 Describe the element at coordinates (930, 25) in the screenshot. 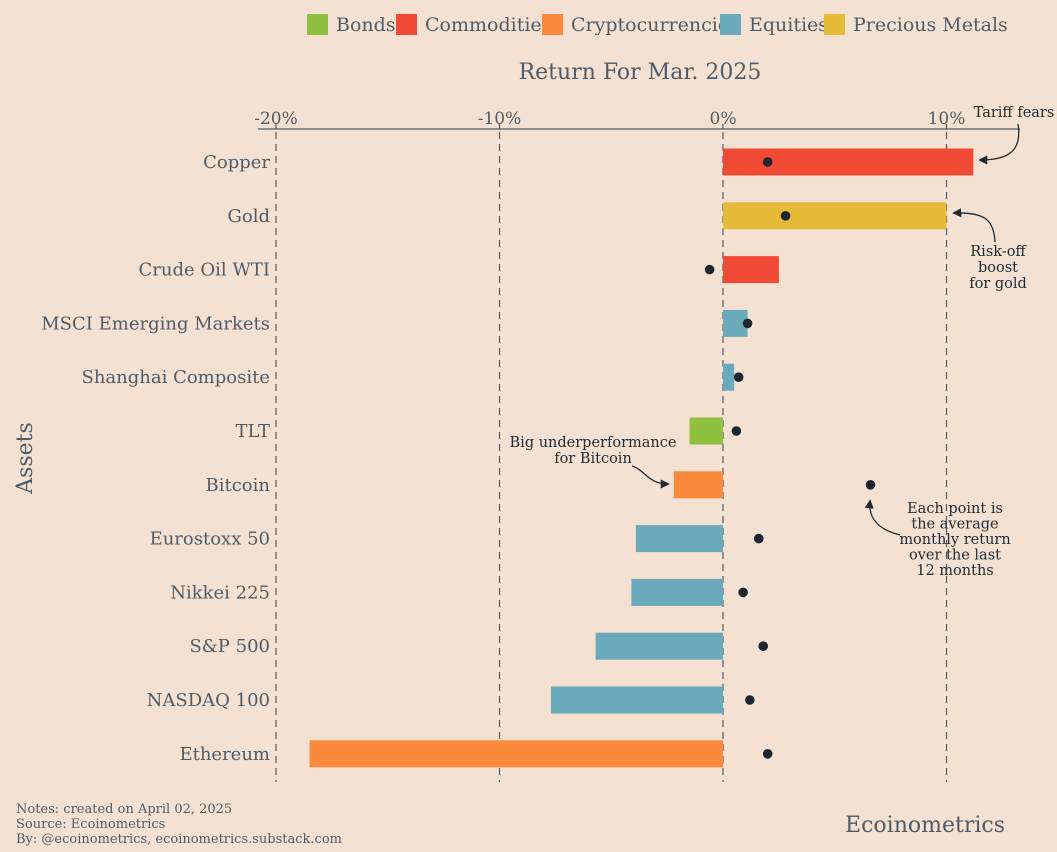

I see `legend-label-precious-metals: Precious Metals` at that location.